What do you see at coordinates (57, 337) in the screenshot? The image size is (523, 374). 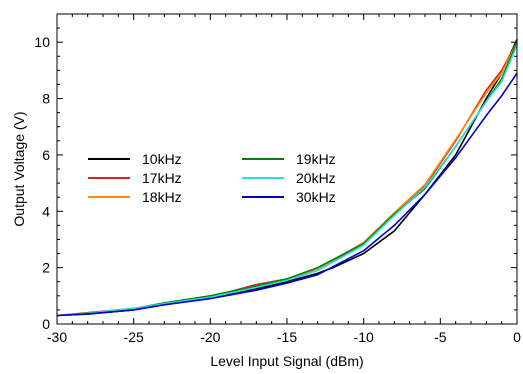 I see `x-tick-label: -30` at bounding box center [57, 337].